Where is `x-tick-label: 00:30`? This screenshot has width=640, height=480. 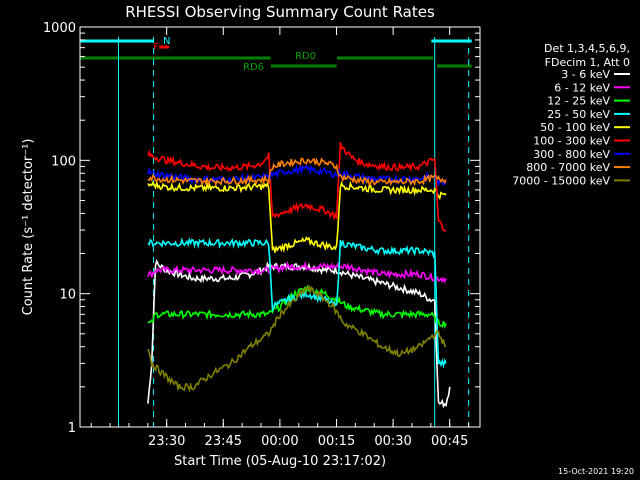
x-tick-label: 00:30 is located at coordinates (392, 441).